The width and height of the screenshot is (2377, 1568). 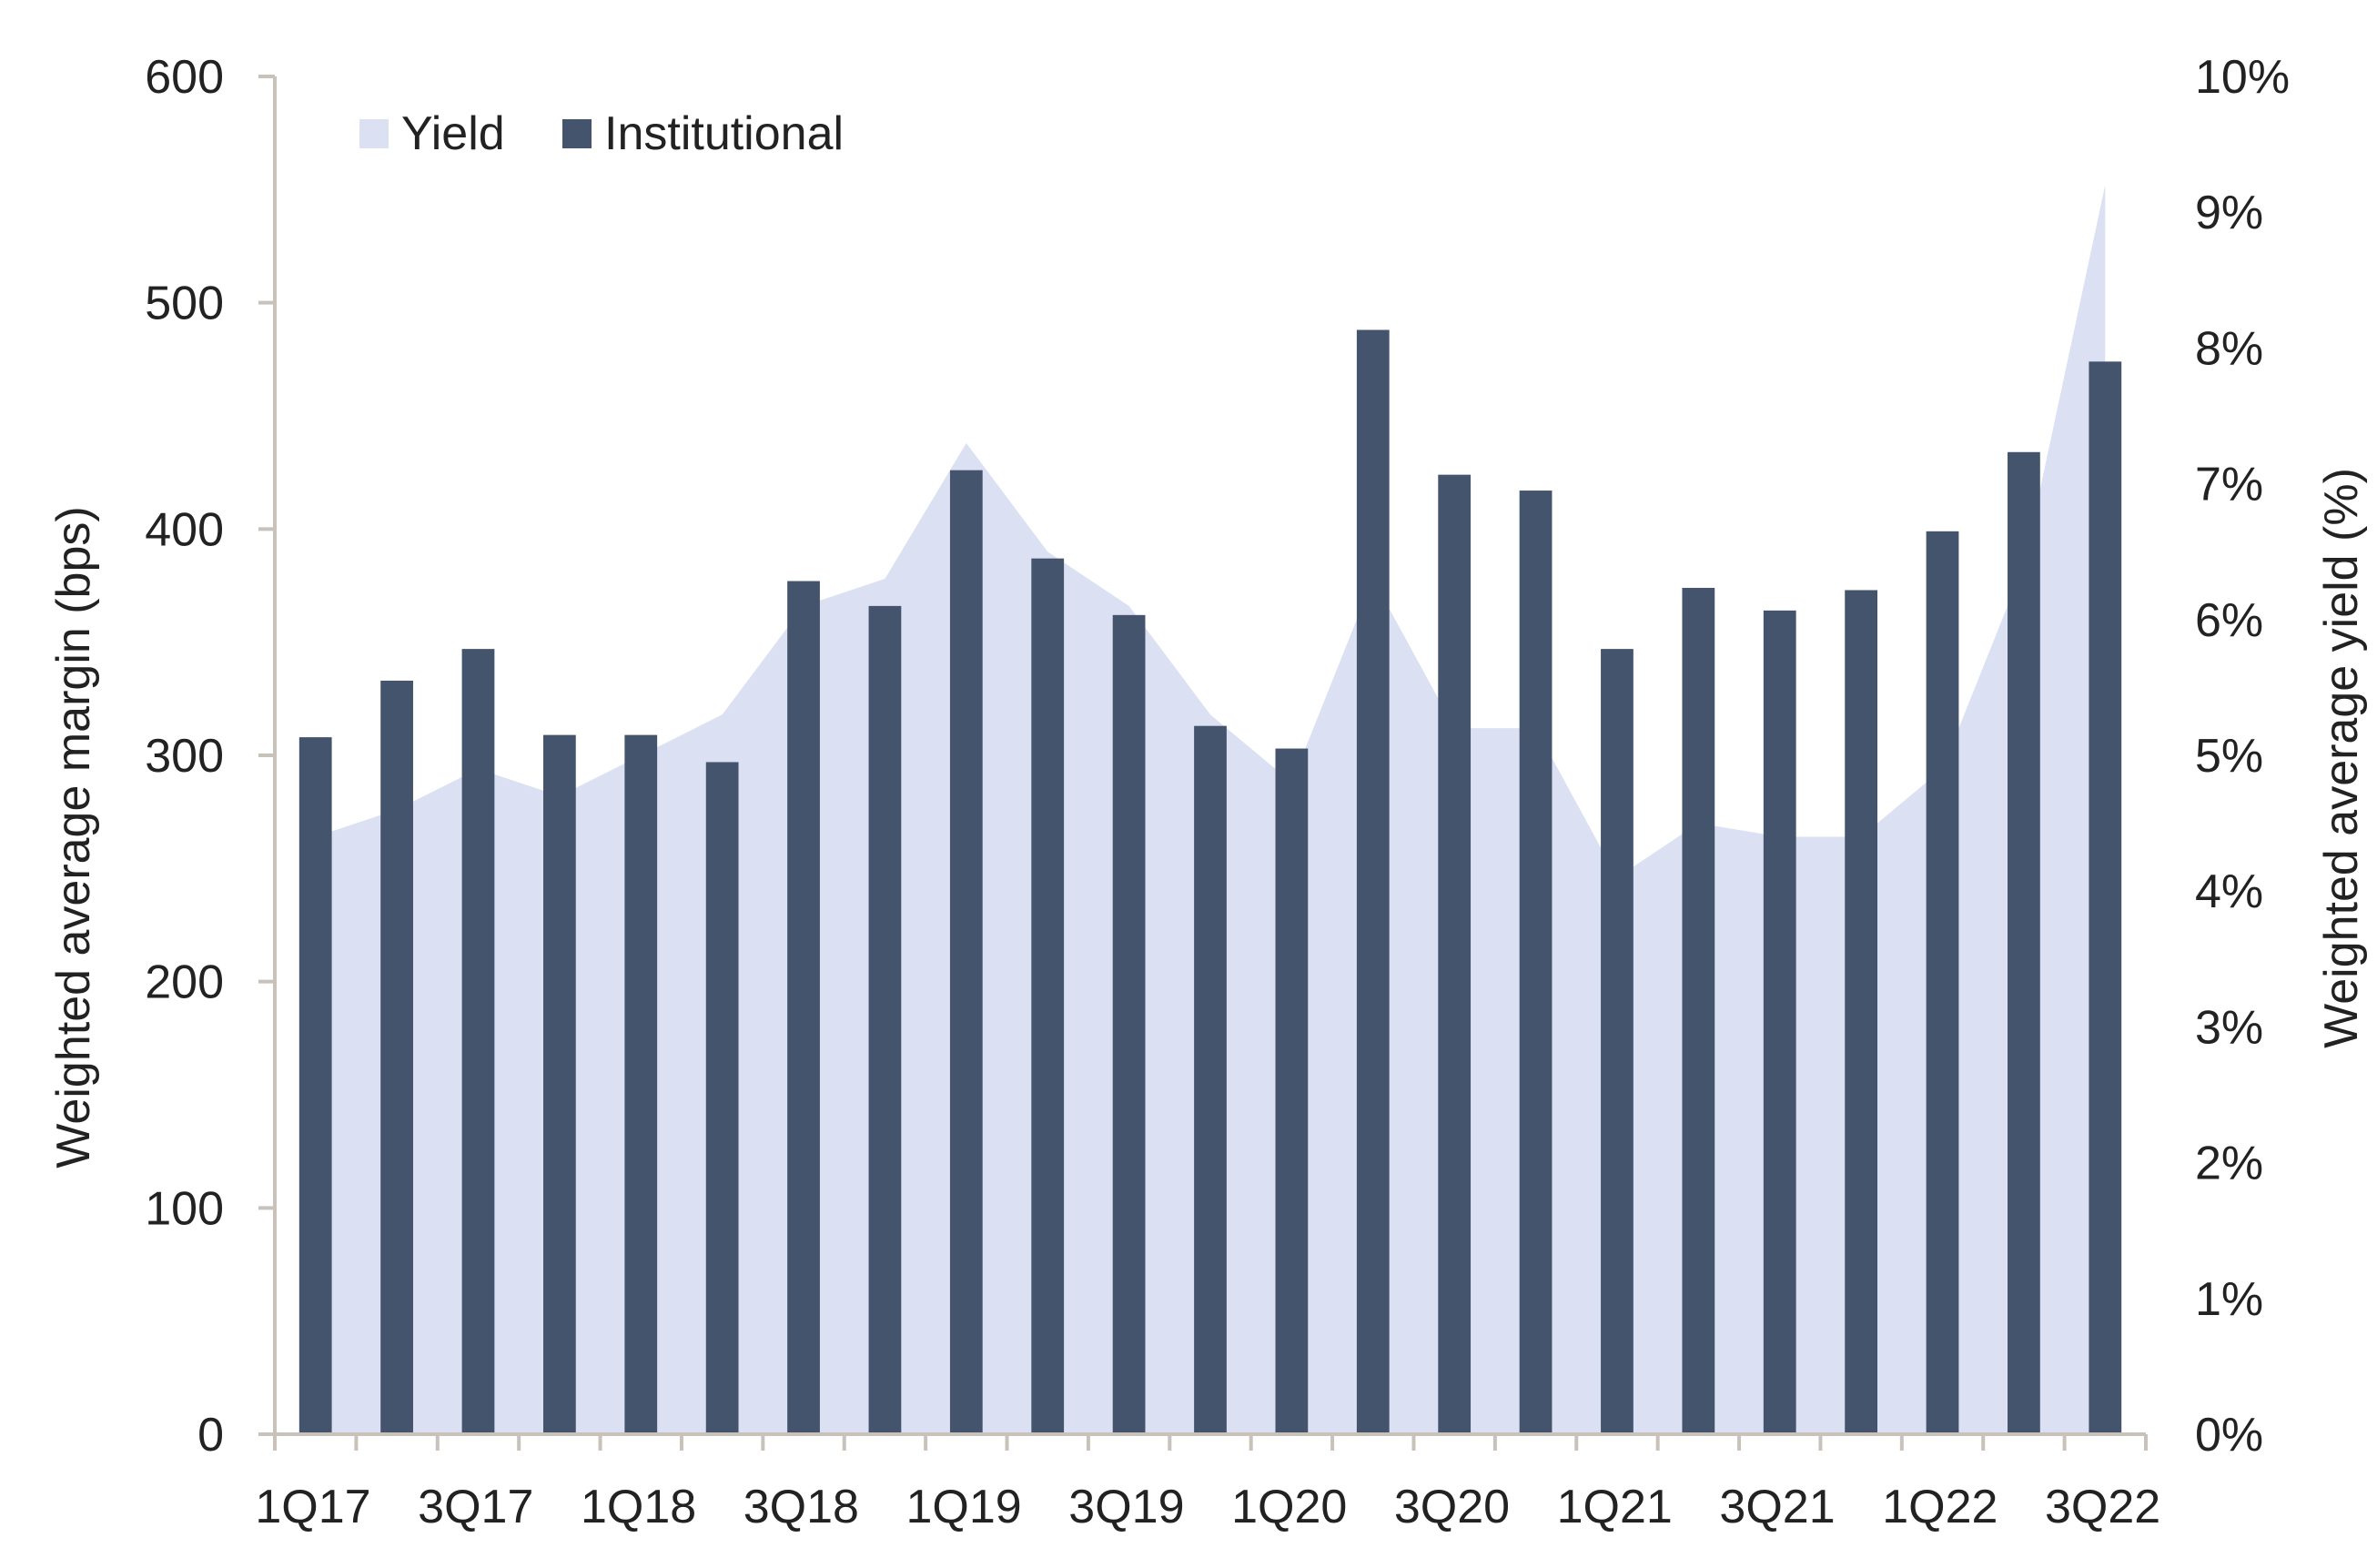 I want to click on bar-1q21, so click(x=1618, y=1041).